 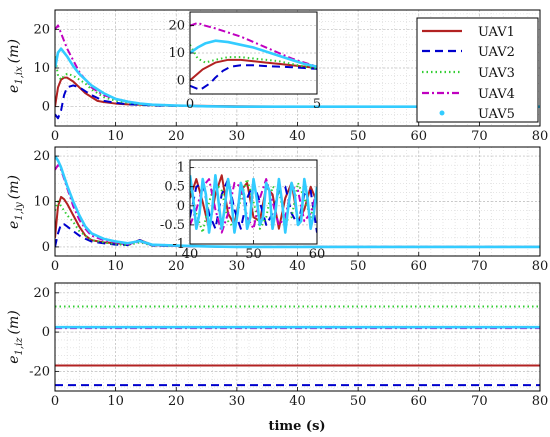 What do you see at coordinates (46, 107) in the screenshot?
I see `top-ytick-label: 0` at bounding box center [46, 107].